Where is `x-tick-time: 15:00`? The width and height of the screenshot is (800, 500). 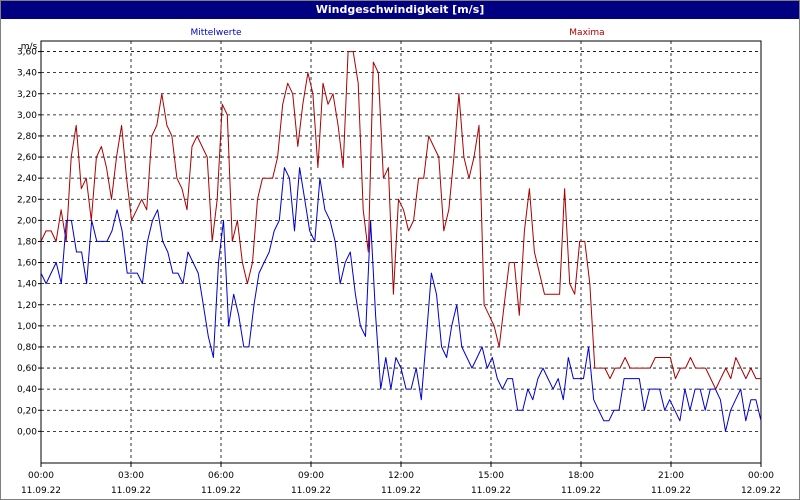
x-tick-time: 15:00 is located at coordinates (491, 476).